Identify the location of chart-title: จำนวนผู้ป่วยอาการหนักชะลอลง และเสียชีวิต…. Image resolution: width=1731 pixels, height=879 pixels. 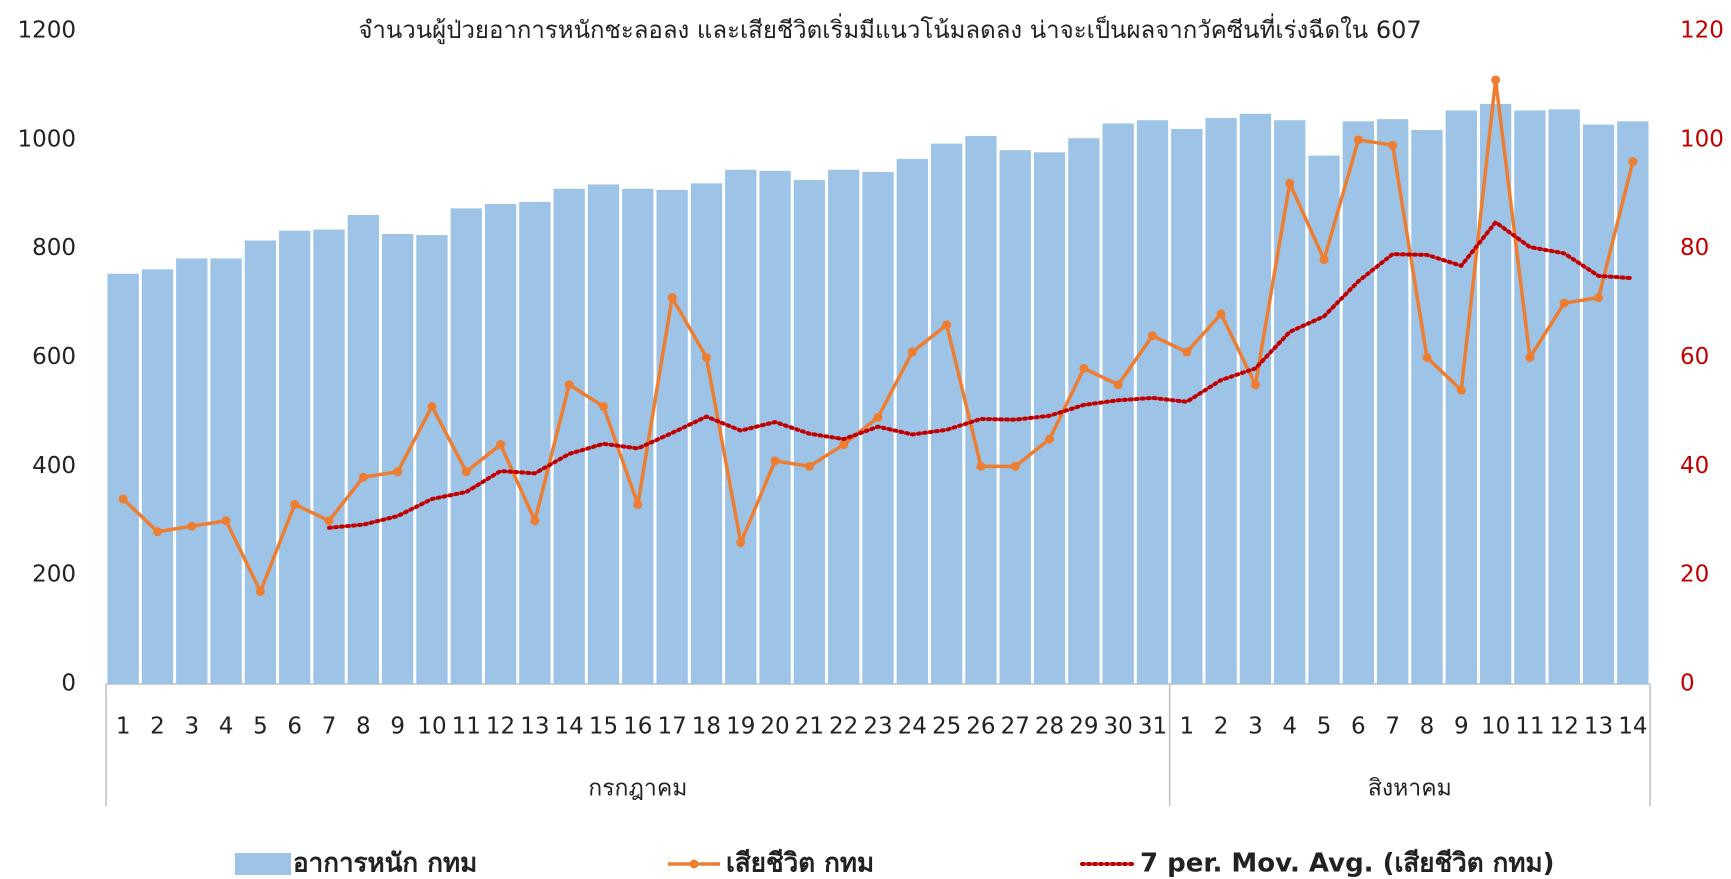
(889, 29).